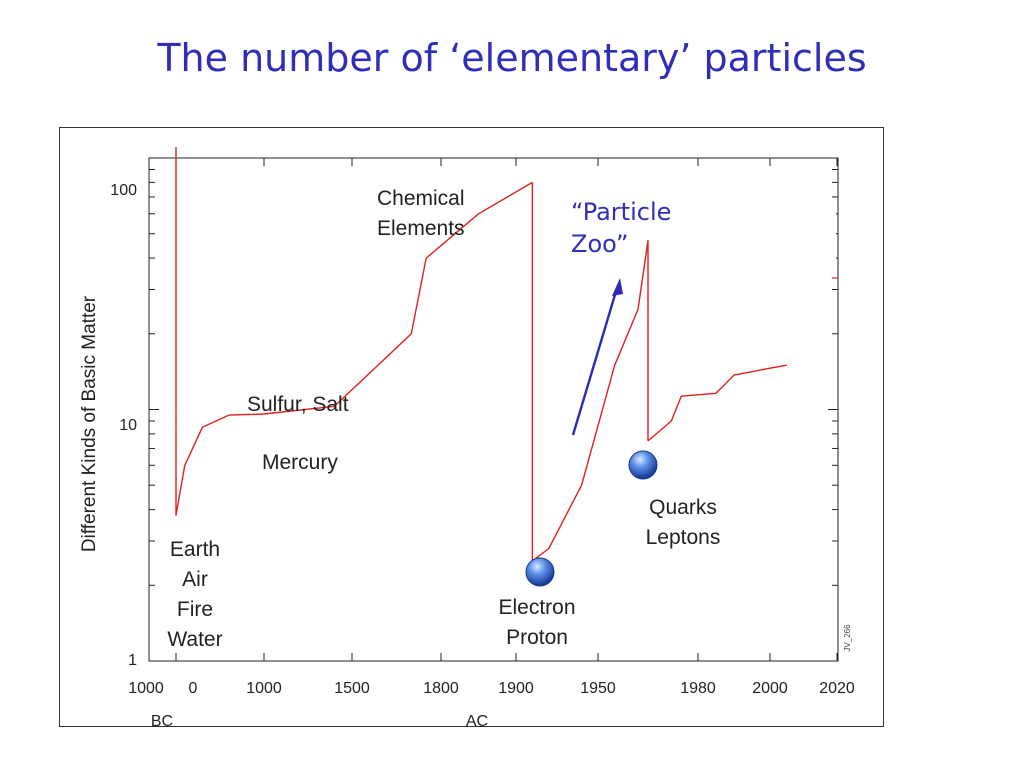 The height and width of the screenshot is (768, 1024). Describe the element at coordinates (477, 720) in the screenshot. I see `era-label-ac: AC` at that location.